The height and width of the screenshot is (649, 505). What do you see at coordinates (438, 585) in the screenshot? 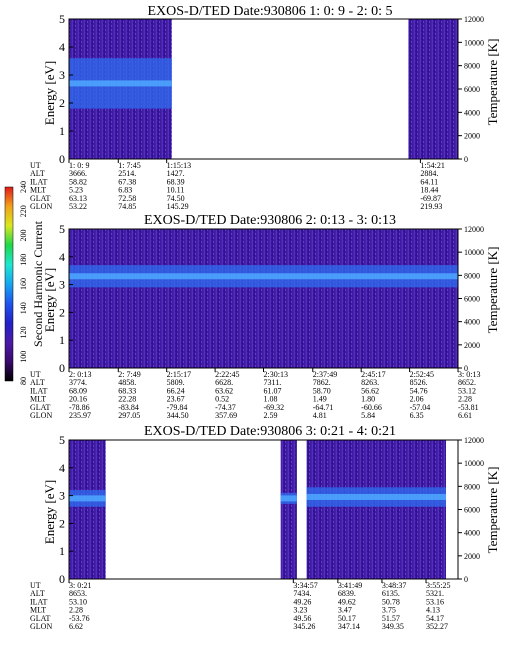
I see `info-cell: 3:55:25` at bounding box center [438, 585].